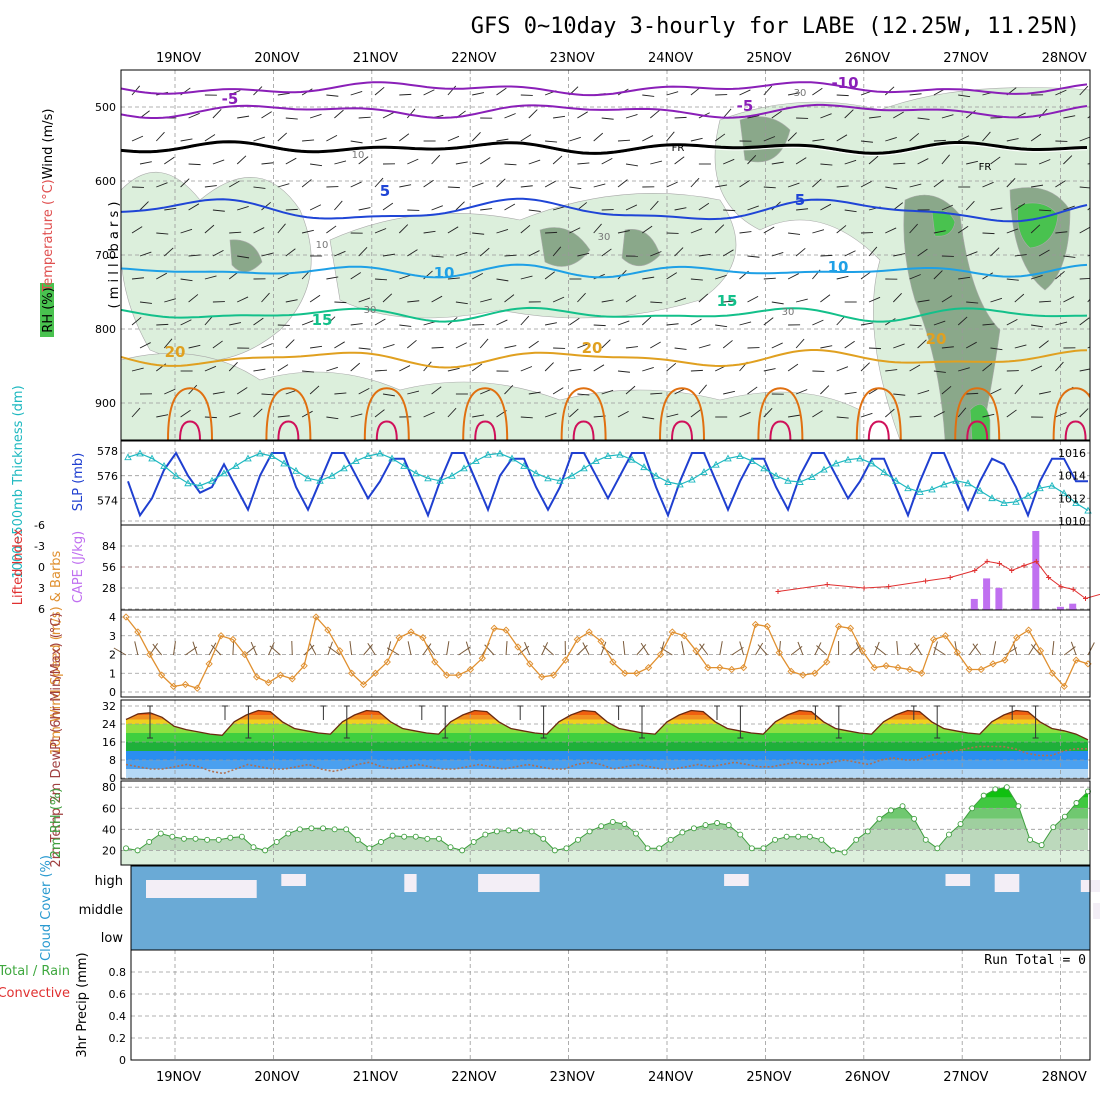  Describe the element at coordinates (375, 58) in the screenshot. I see `date-label-top-2: 21NOV` at that location.